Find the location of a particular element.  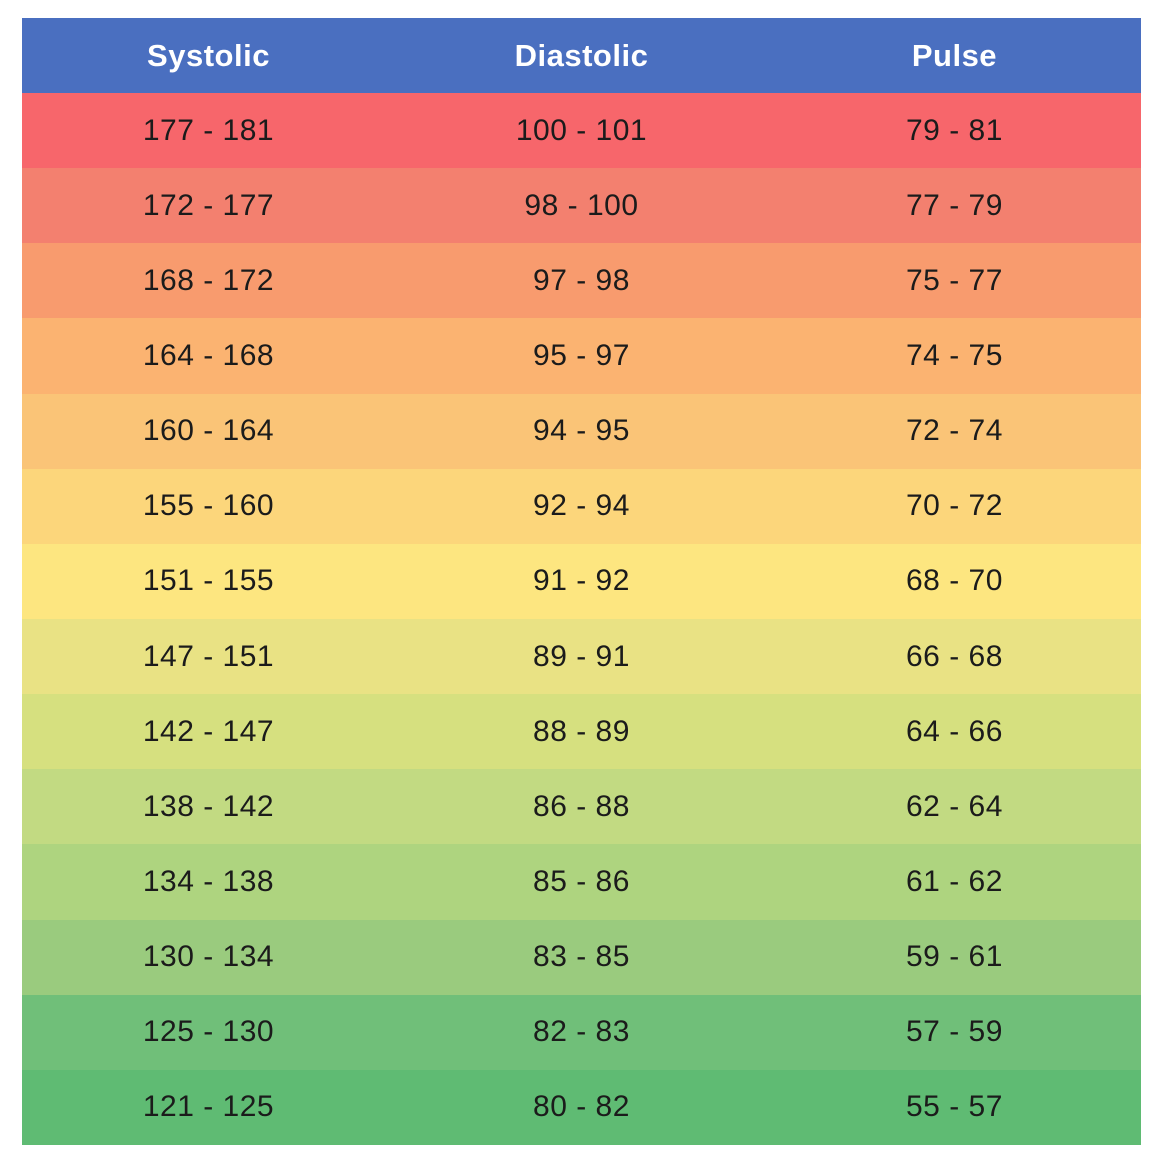

table-row: 160 - 164 94 - 95 72 - 74 is located at coordinates (581, 431).